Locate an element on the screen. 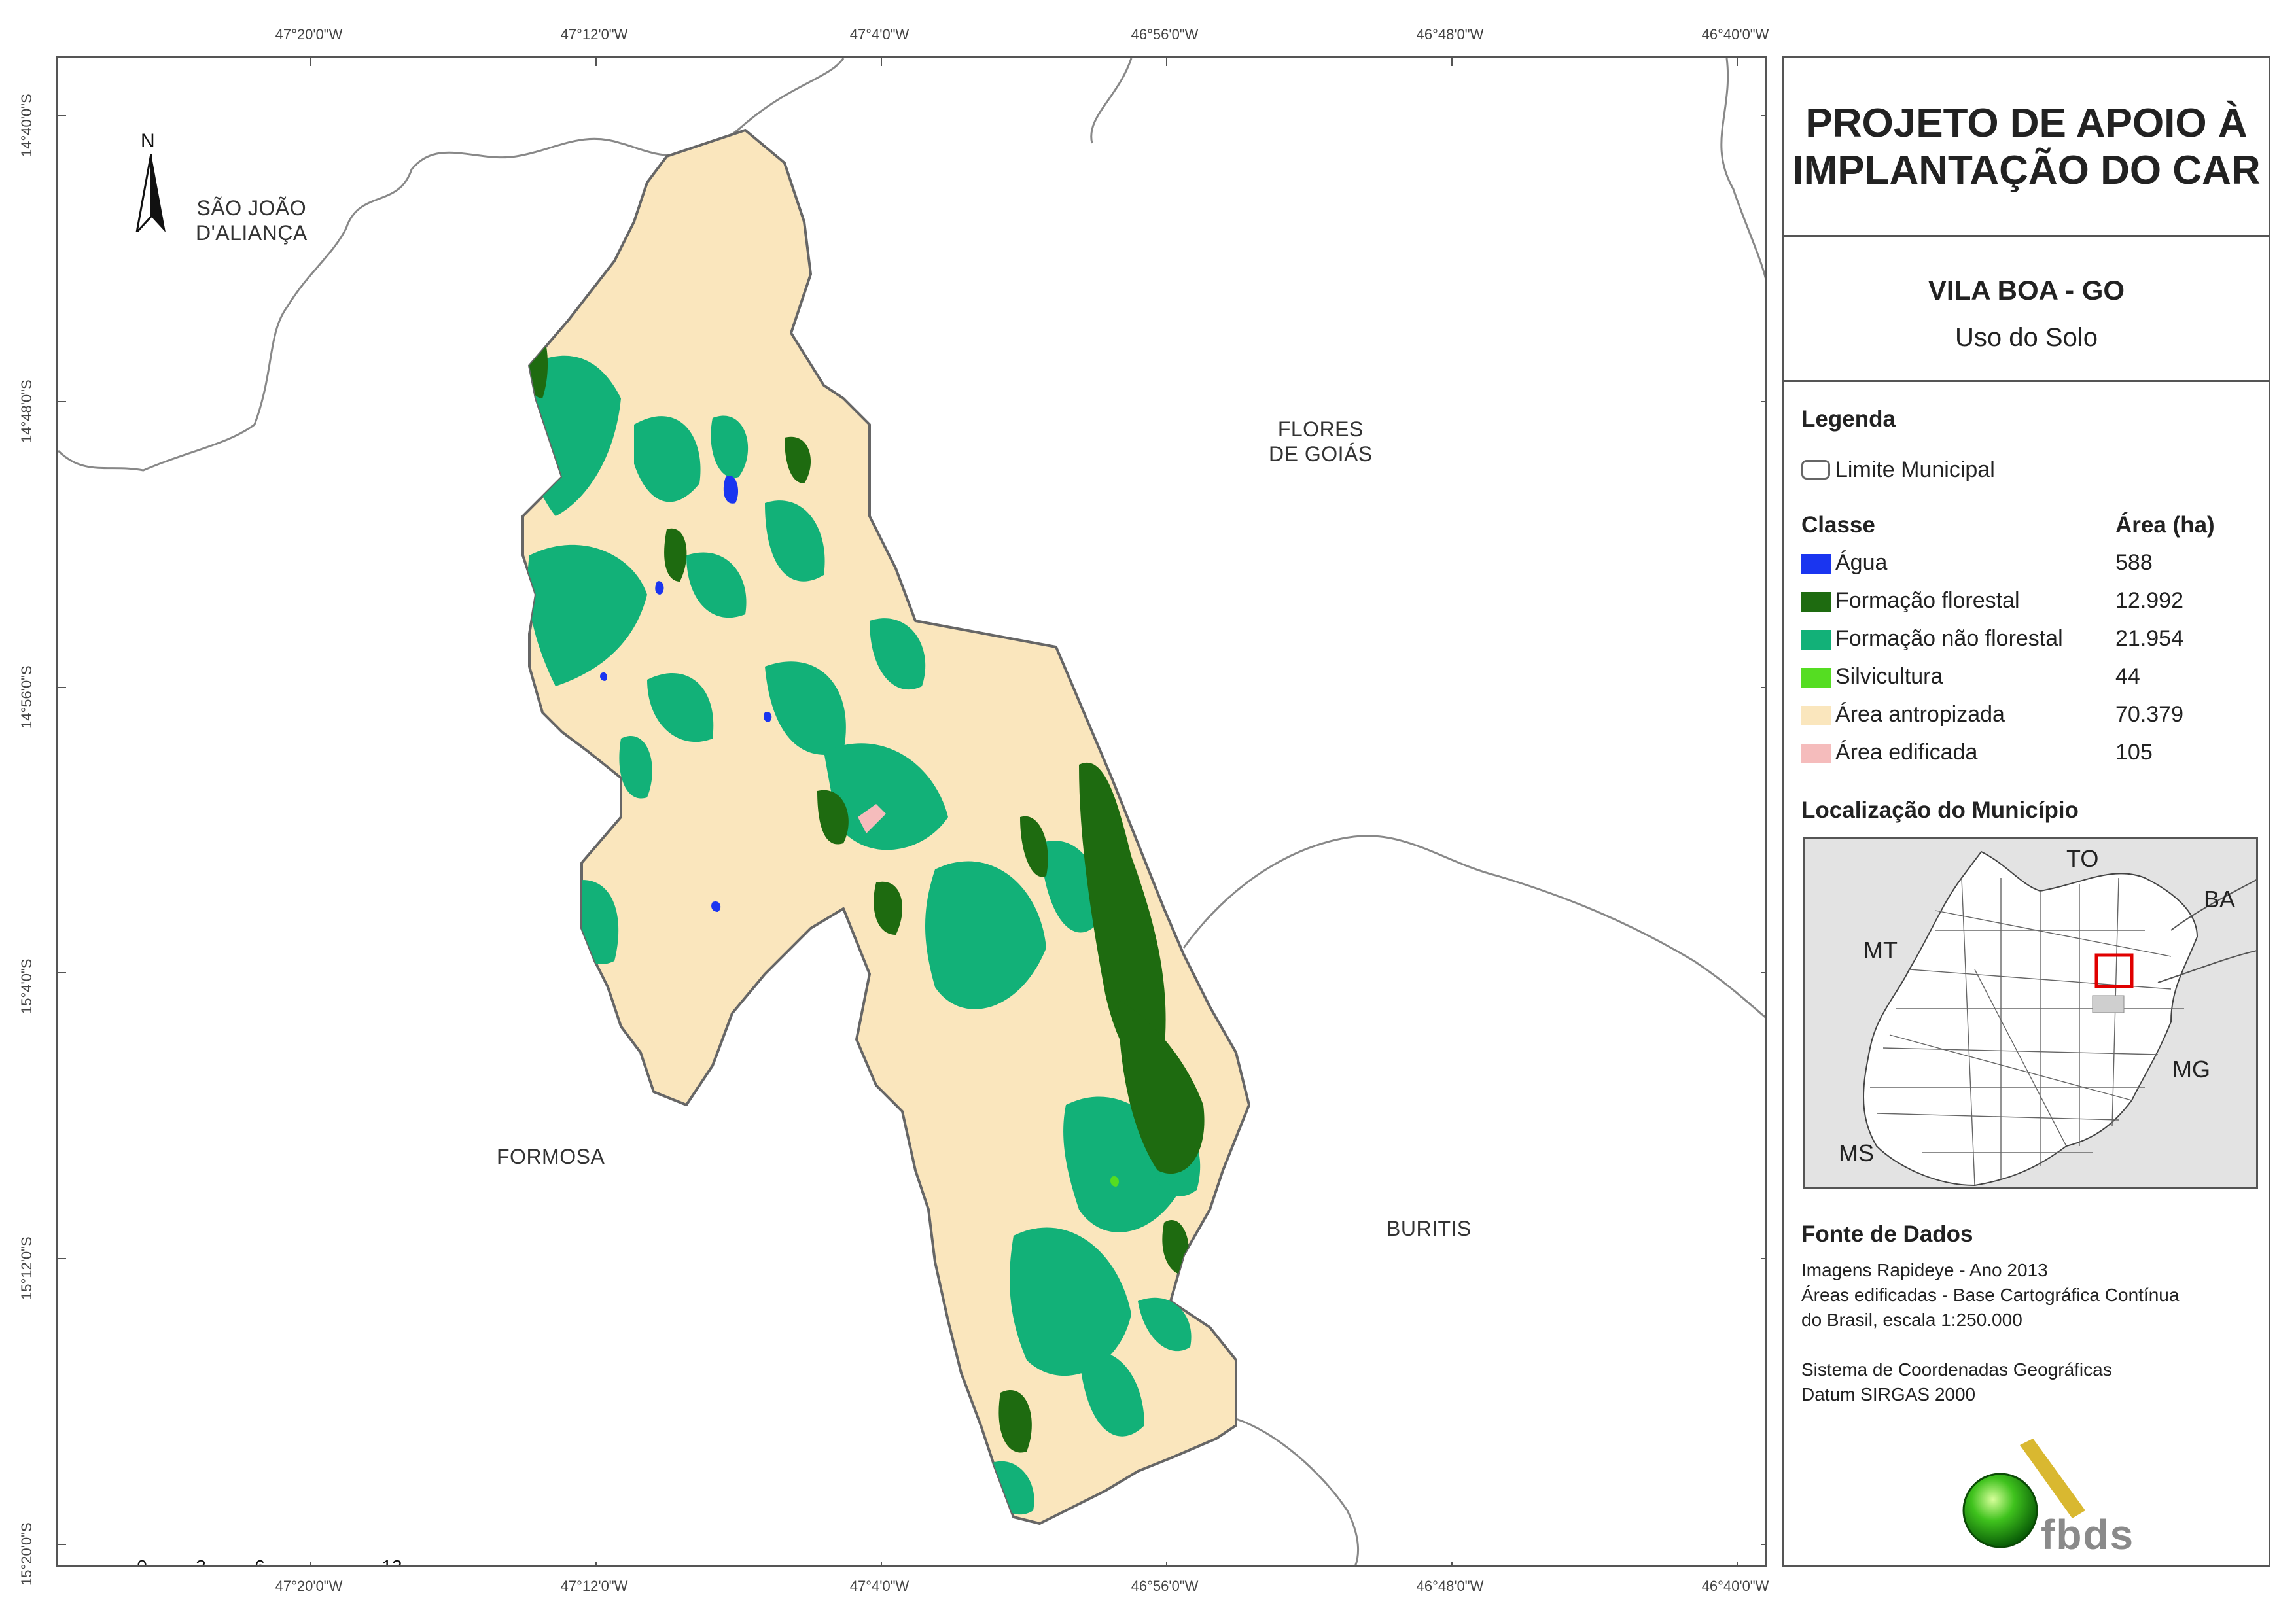  class-header: Classe is located at coordinates (1838, 525).